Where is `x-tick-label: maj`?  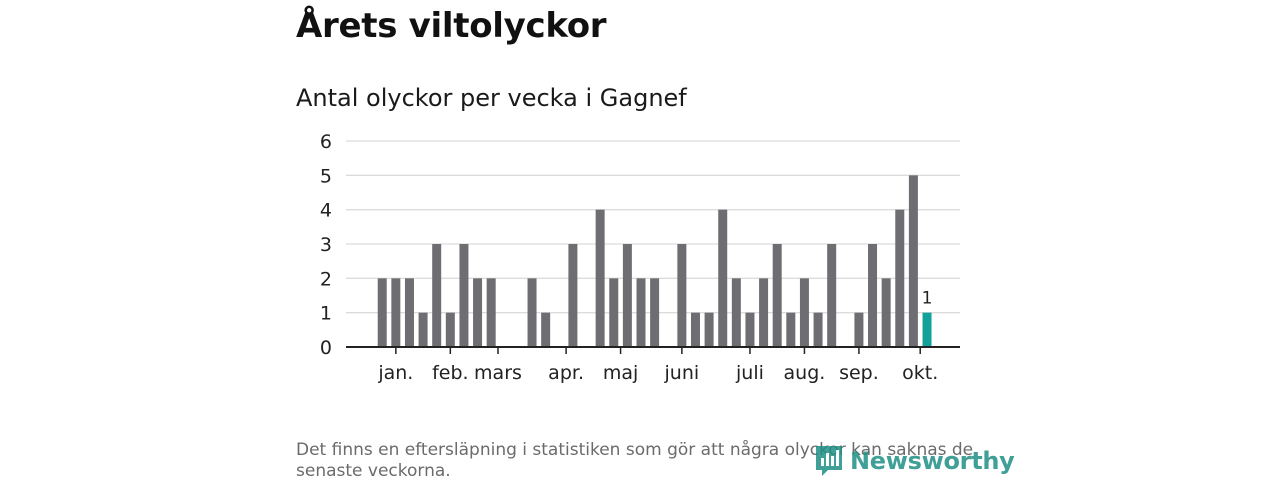
x-tick-label: maj is located at coordinates (620, 373).